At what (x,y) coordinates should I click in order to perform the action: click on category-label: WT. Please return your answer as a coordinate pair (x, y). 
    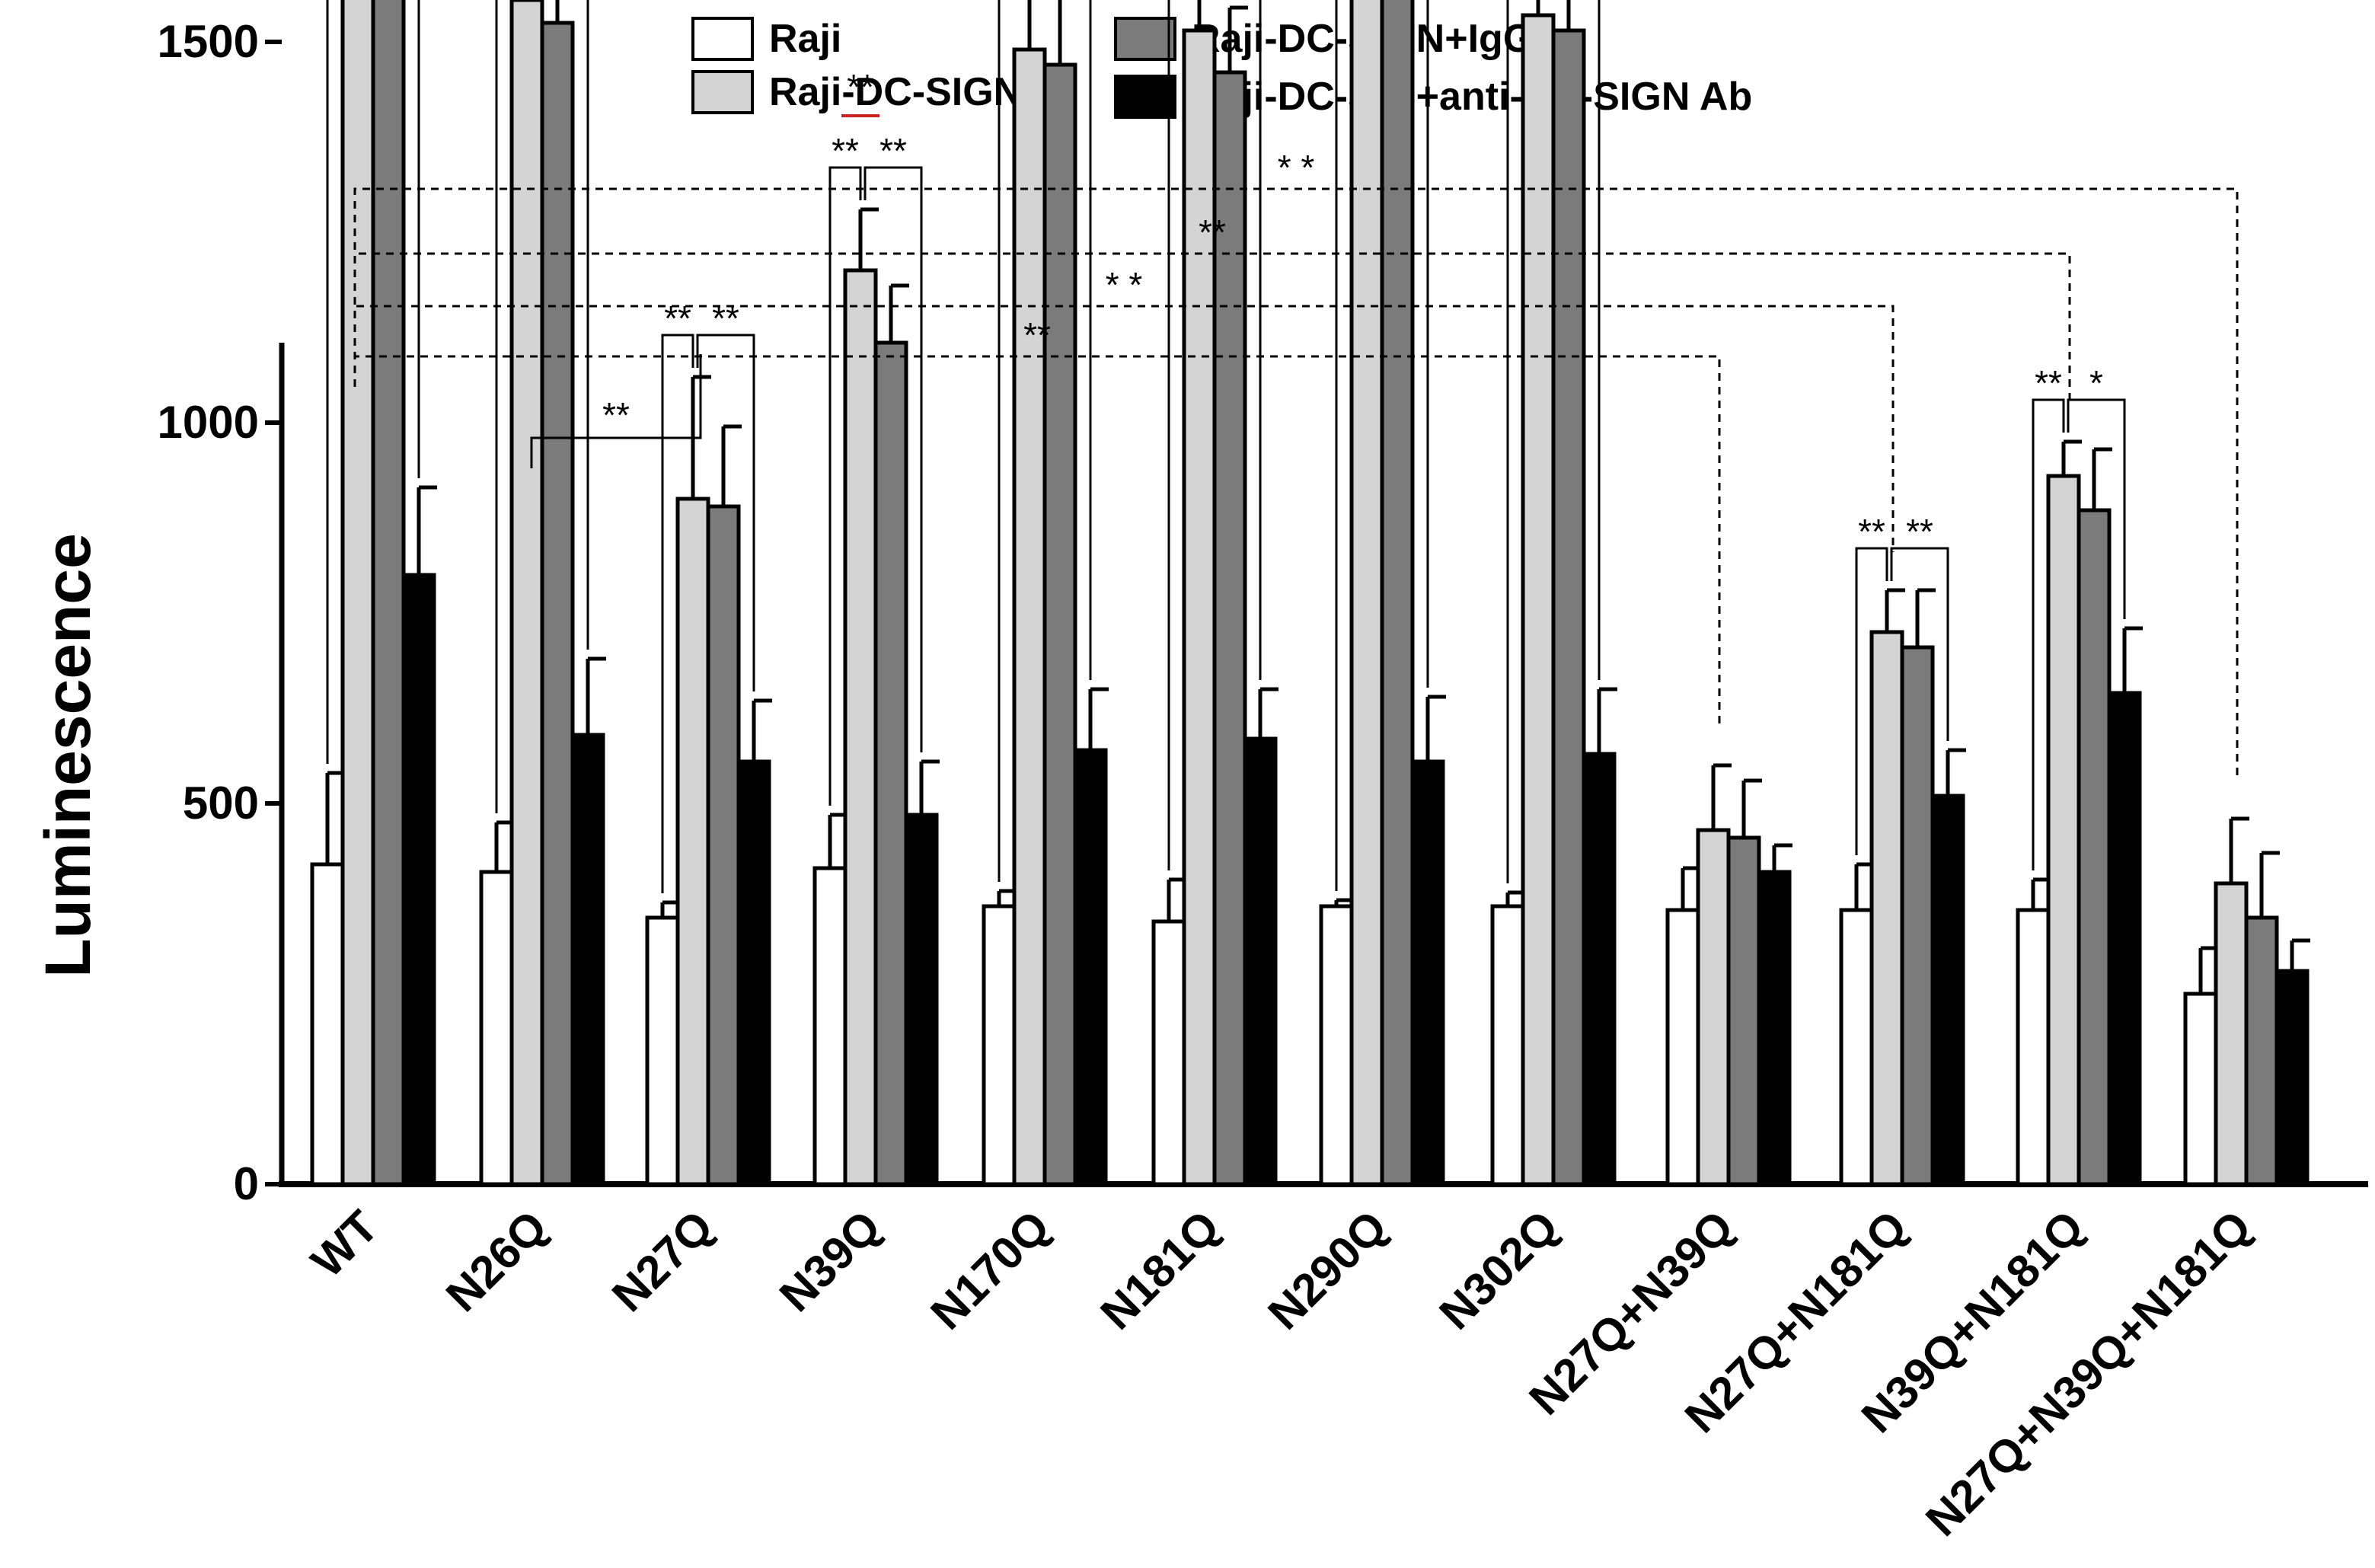
    Looking at the image, I should click on (345, 1244).